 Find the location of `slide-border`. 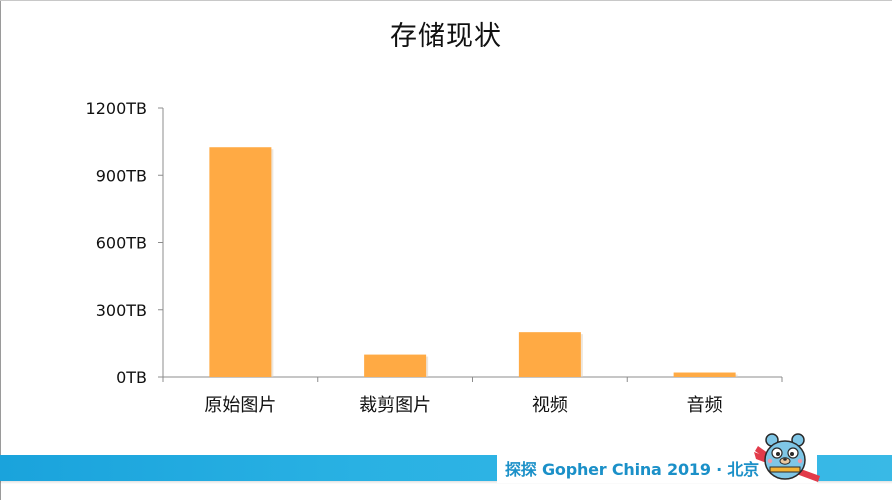

slide-border is located at coordinates (0, 250).